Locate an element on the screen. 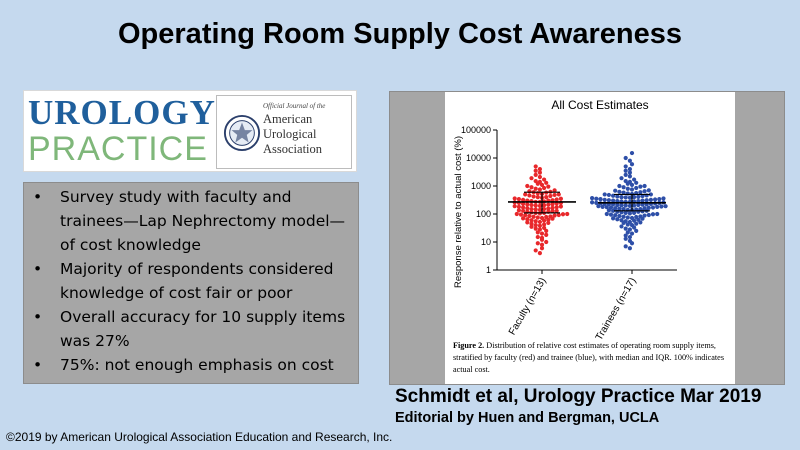 Image resolution: width=800 pixels, height=450 pixels. chart-title: All Cost Estimates is located at coordinates (599, 105).